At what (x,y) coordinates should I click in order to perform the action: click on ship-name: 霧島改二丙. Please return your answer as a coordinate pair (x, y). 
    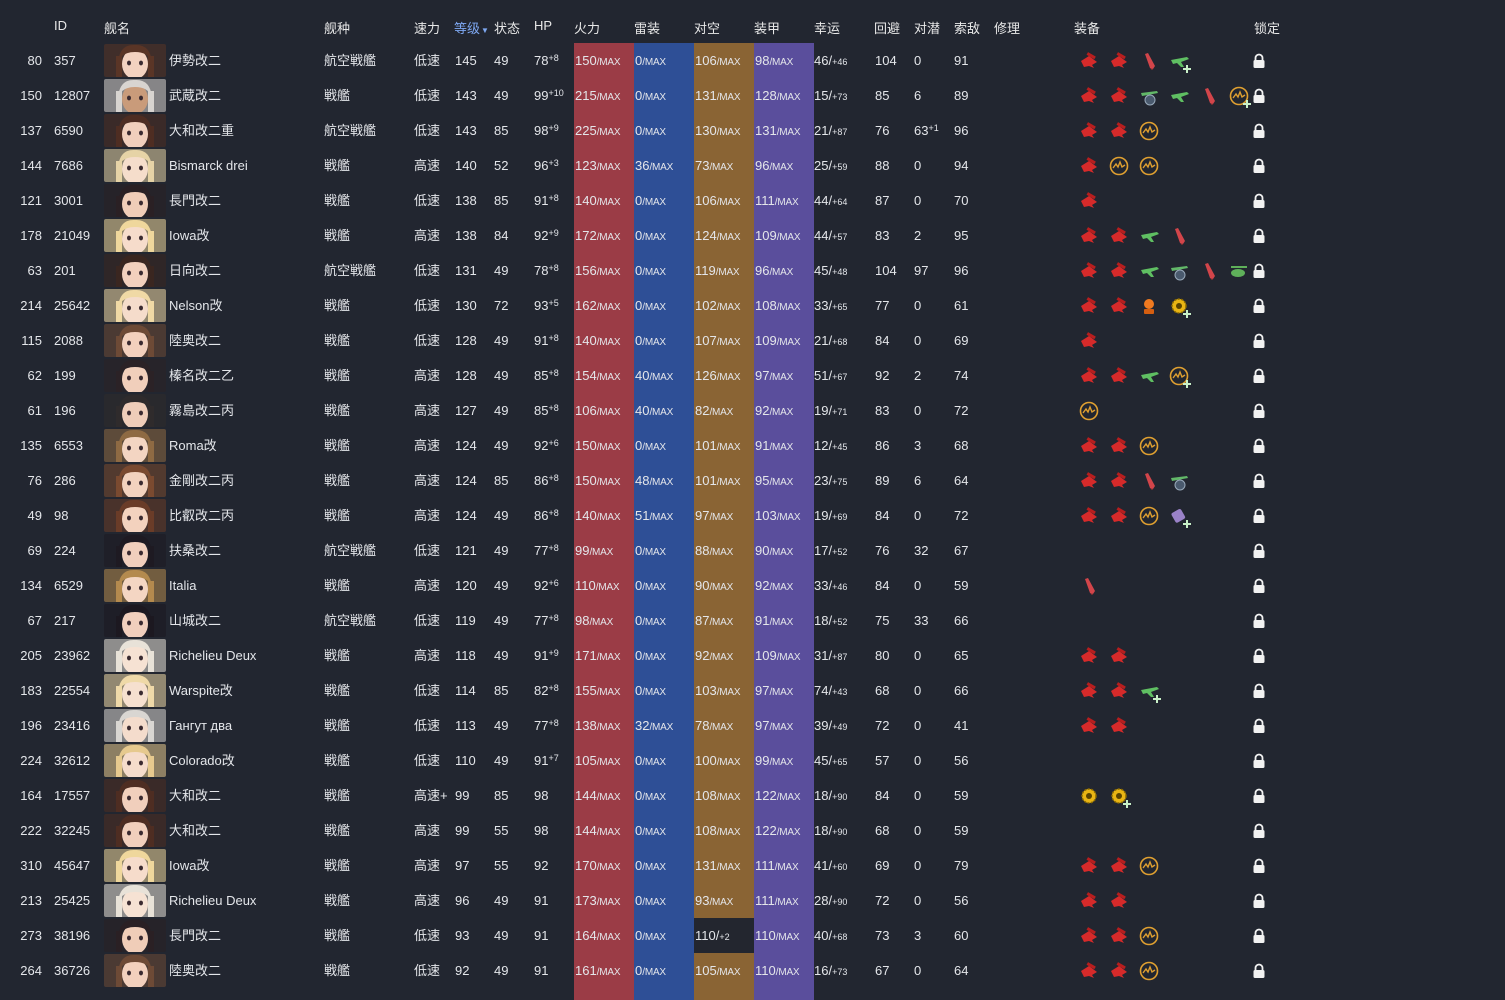
    Looking at the image, I should click on (202, 410).